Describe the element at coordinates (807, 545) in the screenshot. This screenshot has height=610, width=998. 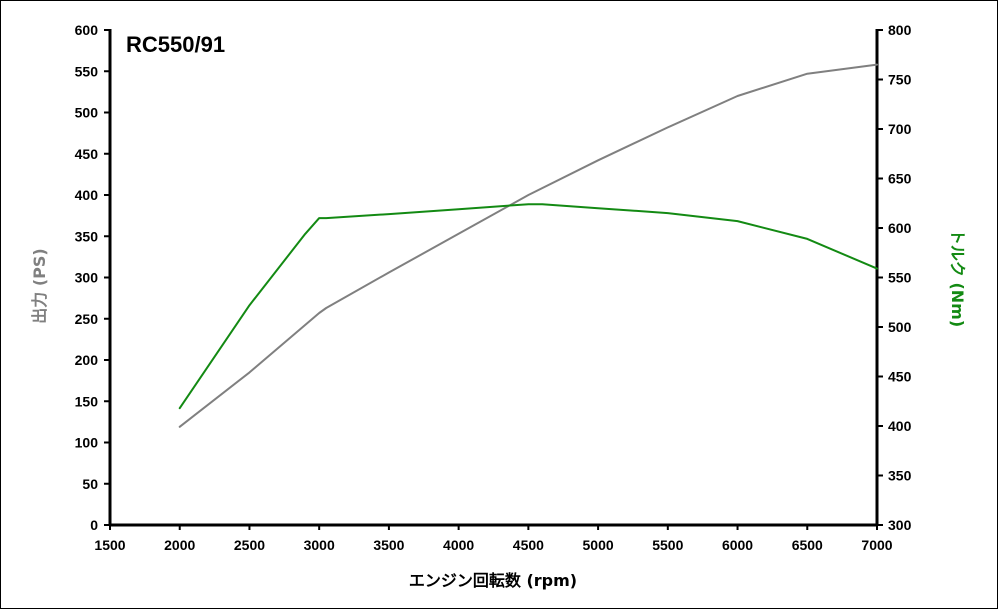
I see `x-tick-label: 6500` at that location.